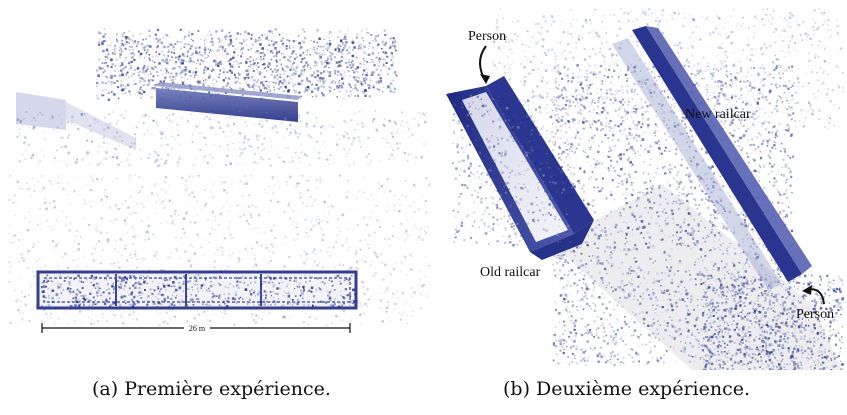 This screenshot has width=847, height=415. What do you see at coordinates (717, 154) in the screenshot?
I see `railcar-new-wall` at bounding box center [717, 154].